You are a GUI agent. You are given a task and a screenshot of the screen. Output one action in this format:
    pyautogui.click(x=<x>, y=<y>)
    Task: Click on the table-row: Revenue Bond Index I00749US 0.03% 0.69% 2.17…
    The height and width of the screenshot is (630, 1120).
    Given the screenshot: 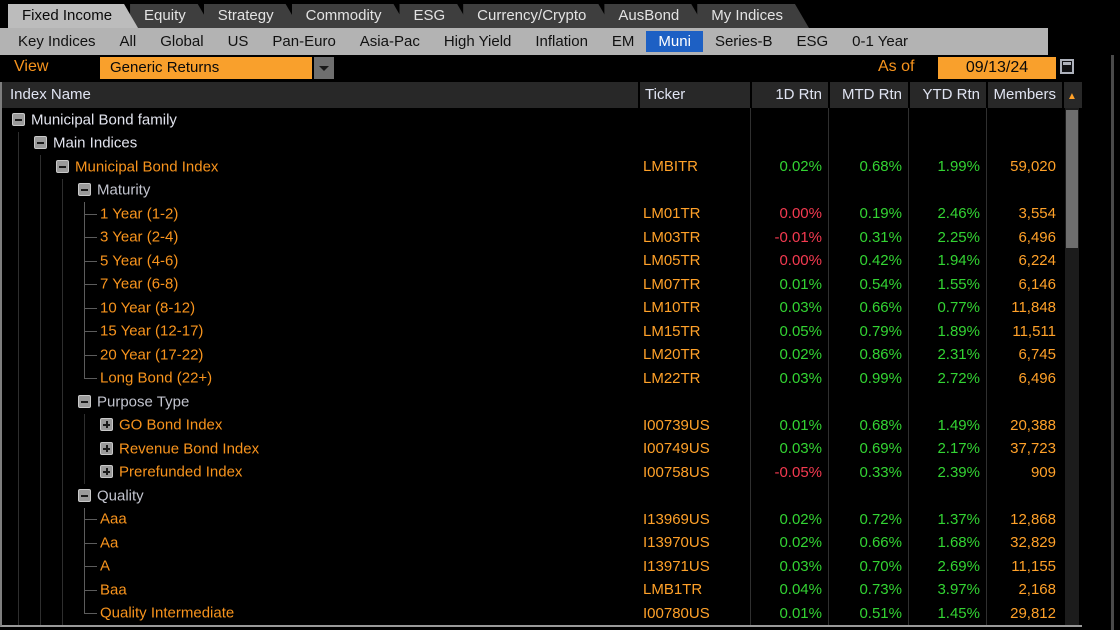 What is the action you would take?
    pyautogui.click(x=542, y=449)
    